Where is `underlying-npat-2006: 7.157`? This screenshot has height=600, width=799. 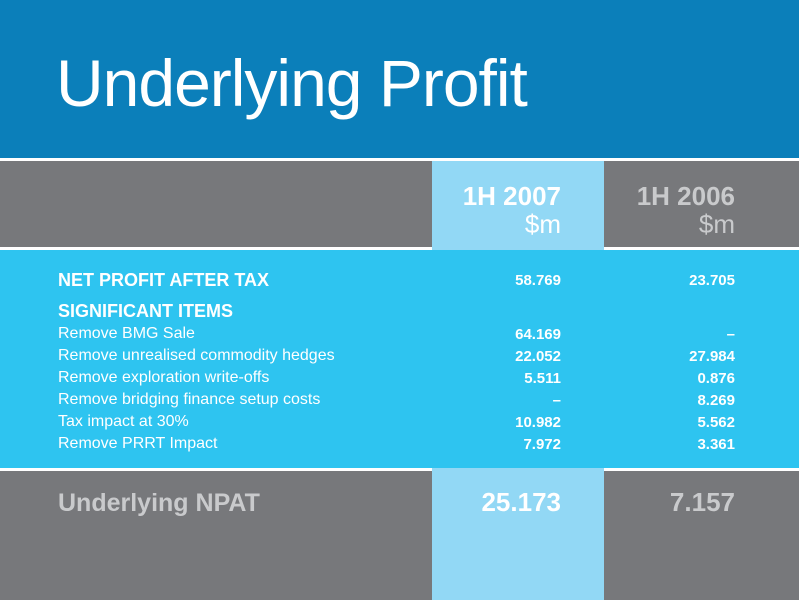
underlying-npat-2006: 7.157 is located at coordinates (702, 502).